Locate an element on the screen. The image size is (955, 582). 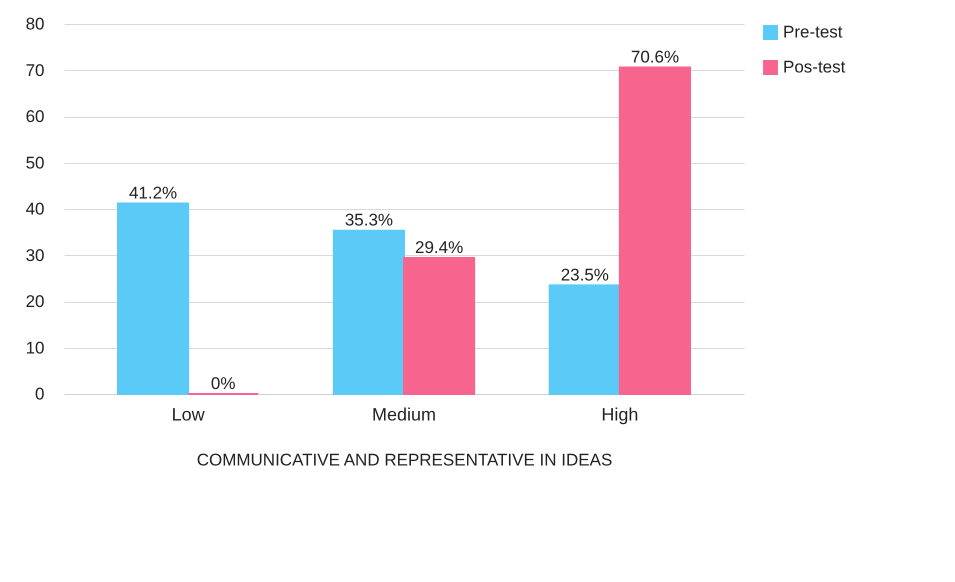
x-axis-title: COMMUNICATIVE AND REPRESENTATIVE IN IDEAS is located at coordinates (404, 460).